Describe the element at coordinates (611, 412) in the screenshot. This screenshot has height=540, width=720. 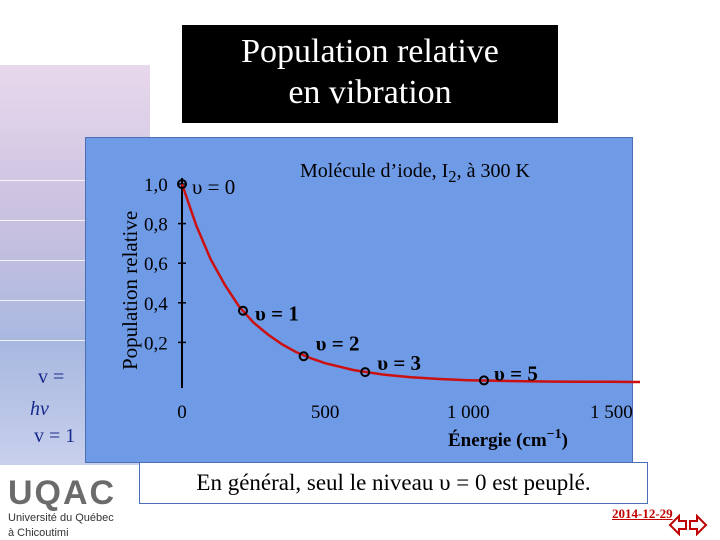
I see `x-tick-label-3: 1 500` at that location.